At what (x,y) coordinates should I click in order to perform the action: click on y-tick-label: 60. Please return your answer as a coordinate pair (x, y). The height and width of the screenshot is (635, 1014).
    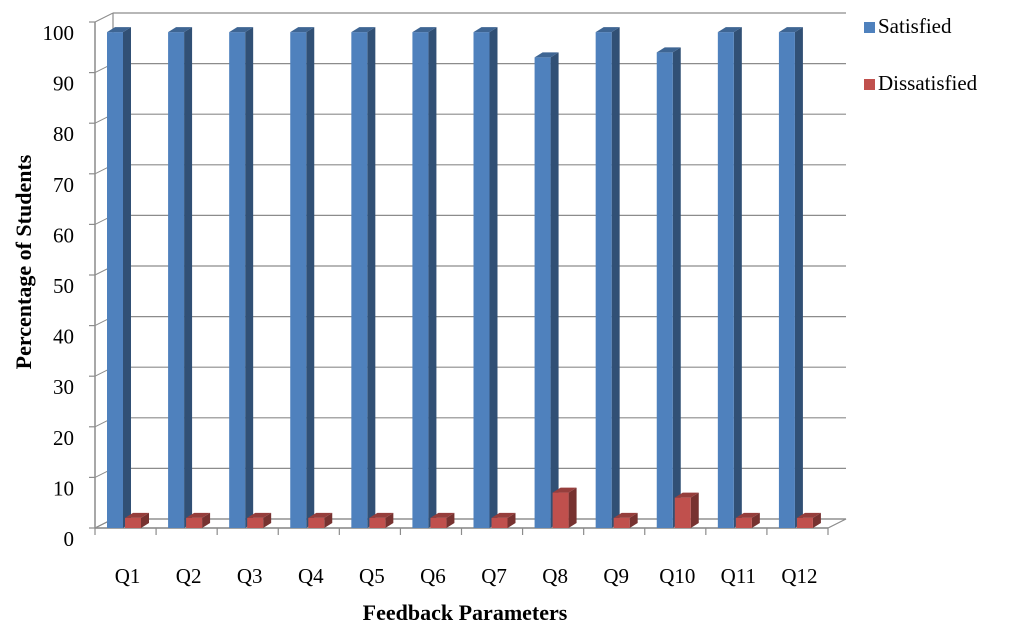
    Looking at the image, I should click on (63, 235).